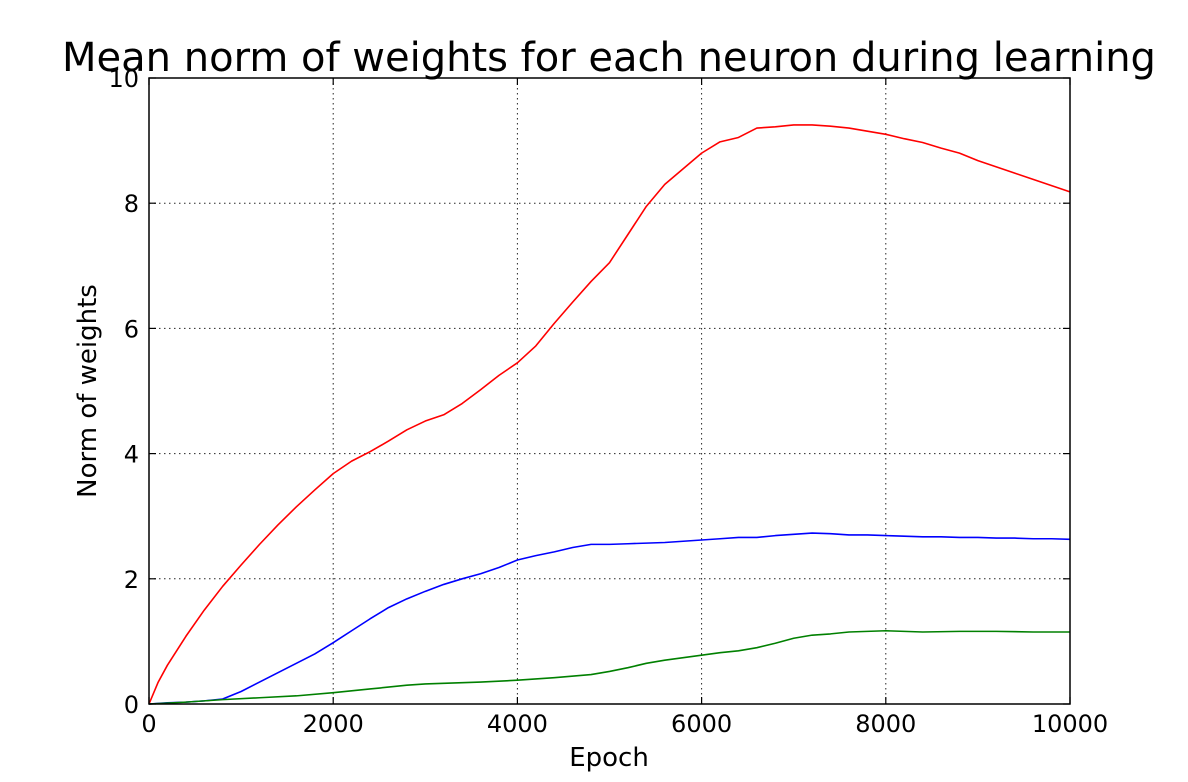 The width and height of the screenshot is (1188, 782). Describe the element at coordinates (885, 724) in the screenshot. I see `x-tick-label: 8000` at that location.